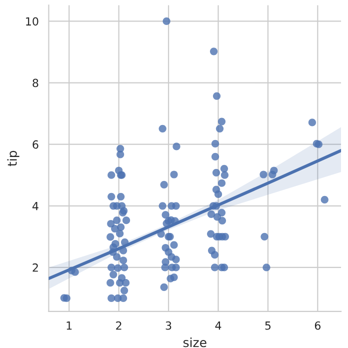  Describe the element at coordinates (35, 206) in the screenshot. I see `y-tick-label: 4` at that location.